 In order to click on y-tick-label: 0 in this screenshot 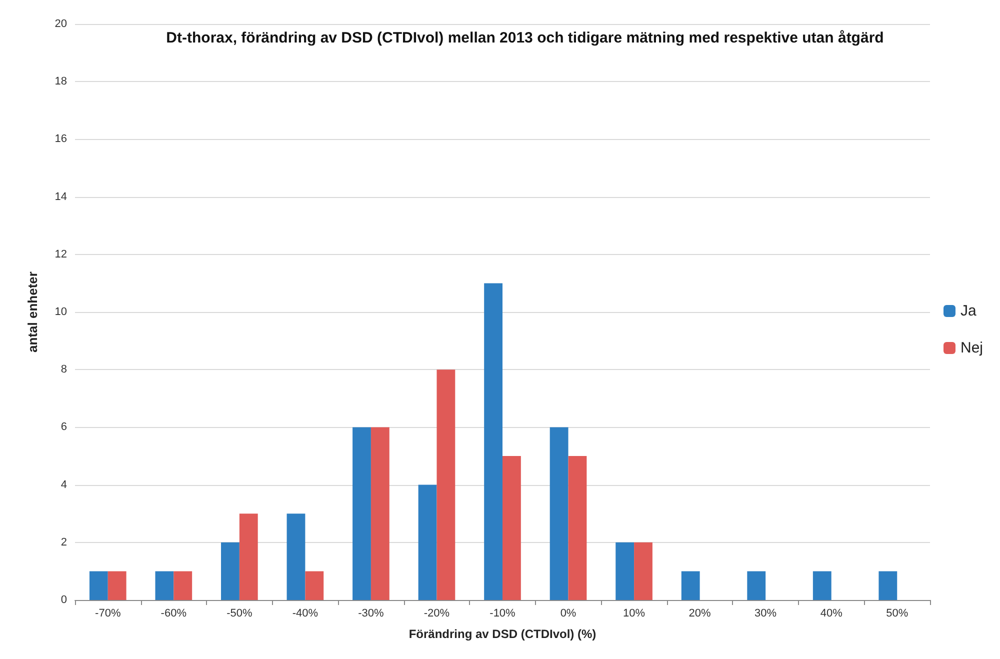, I will do `click(63, 600)`.